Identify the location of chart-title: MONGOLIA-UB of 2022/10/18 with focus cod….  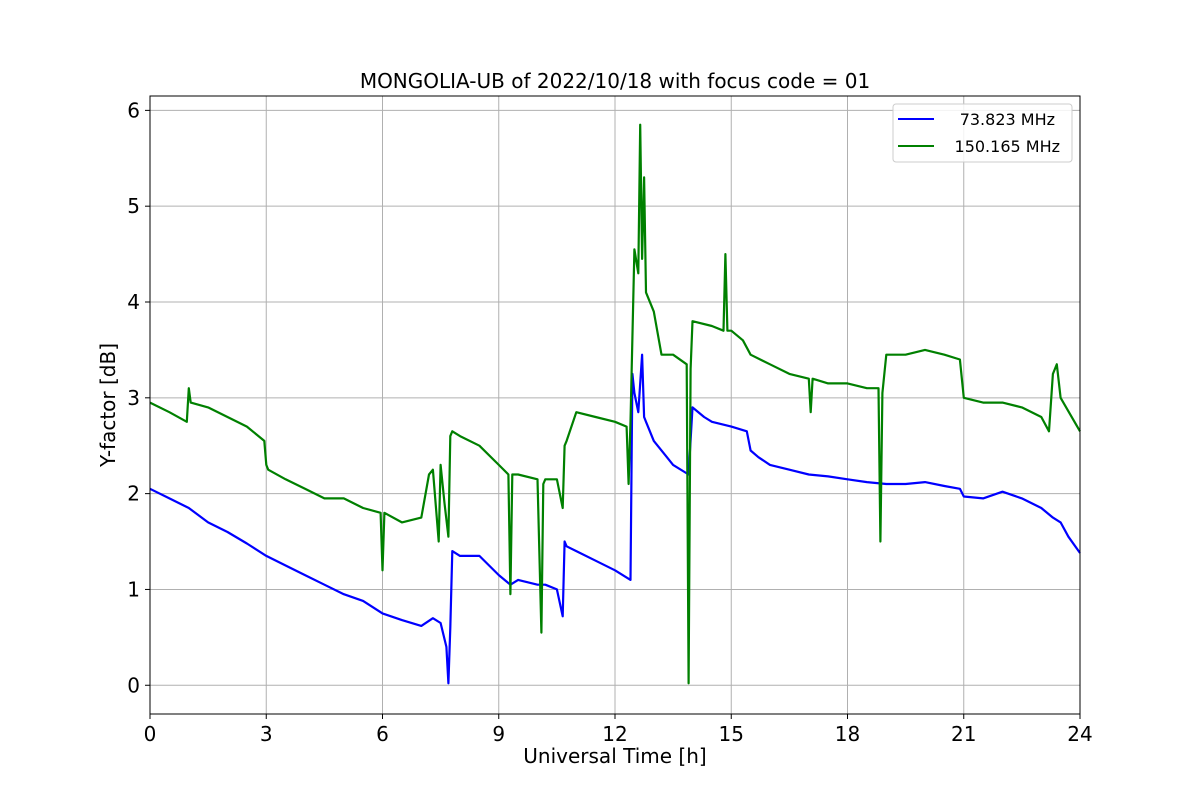
(615, 81).